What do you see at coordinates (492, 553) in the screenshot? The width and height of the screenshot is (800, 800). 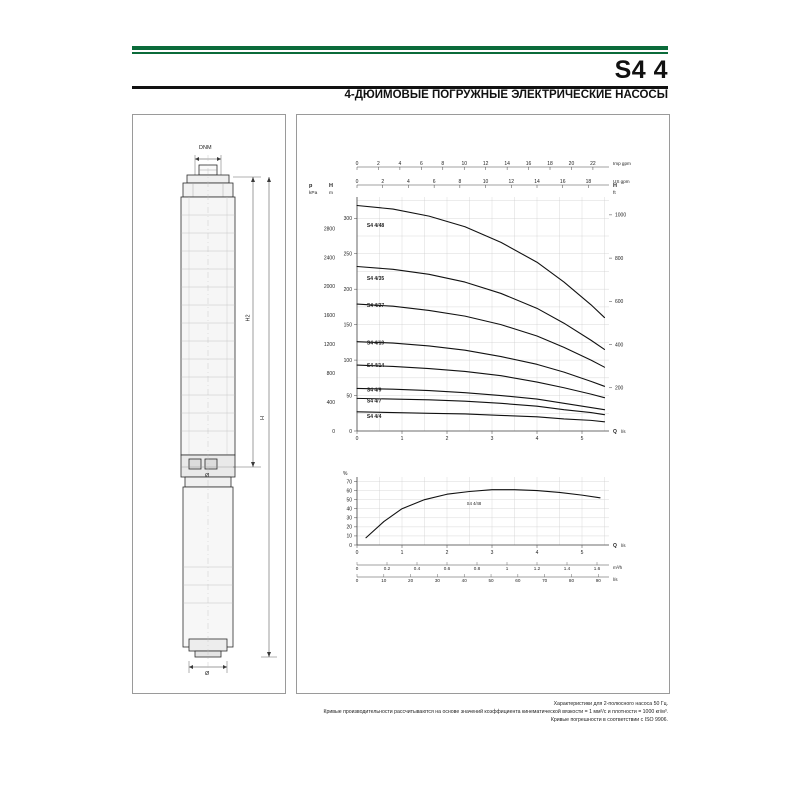 I see `eff-axis-tick-label-ls: 3` at bounding box center [492, 553].